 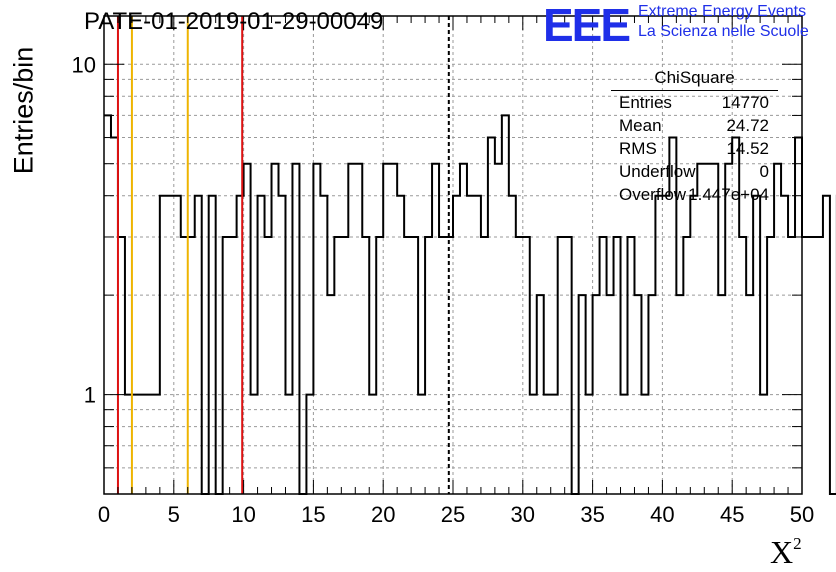 I want to click on x-tick-label: 45, so click(x=732, y=514).